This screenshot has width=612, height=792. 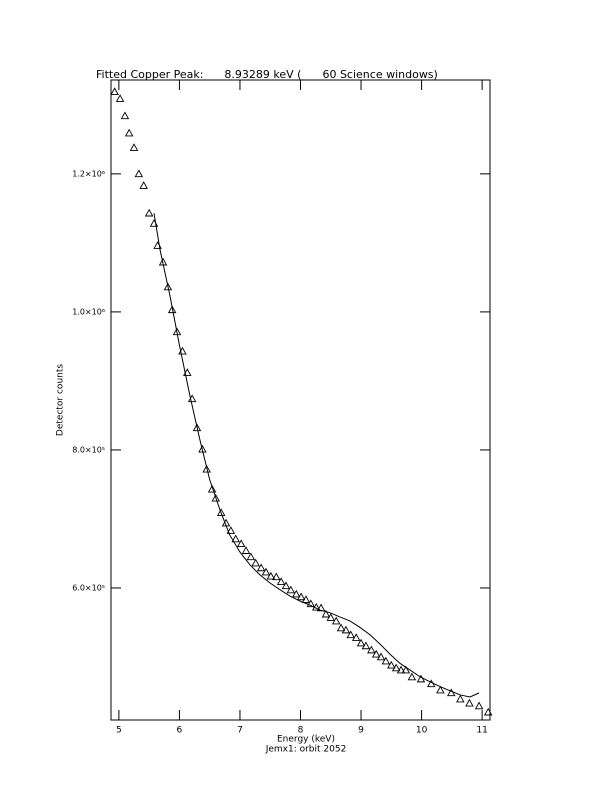 I want to click on x-tick-label: 9, so click(x=361, y=731).